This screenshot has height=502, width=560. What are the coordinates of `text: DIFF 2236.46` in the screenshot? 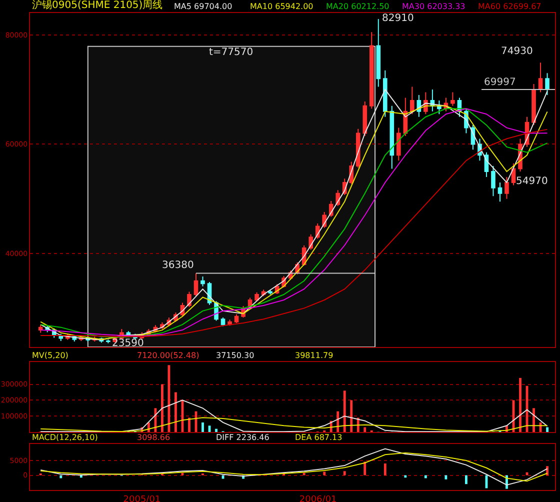 It's located at (243, 437).